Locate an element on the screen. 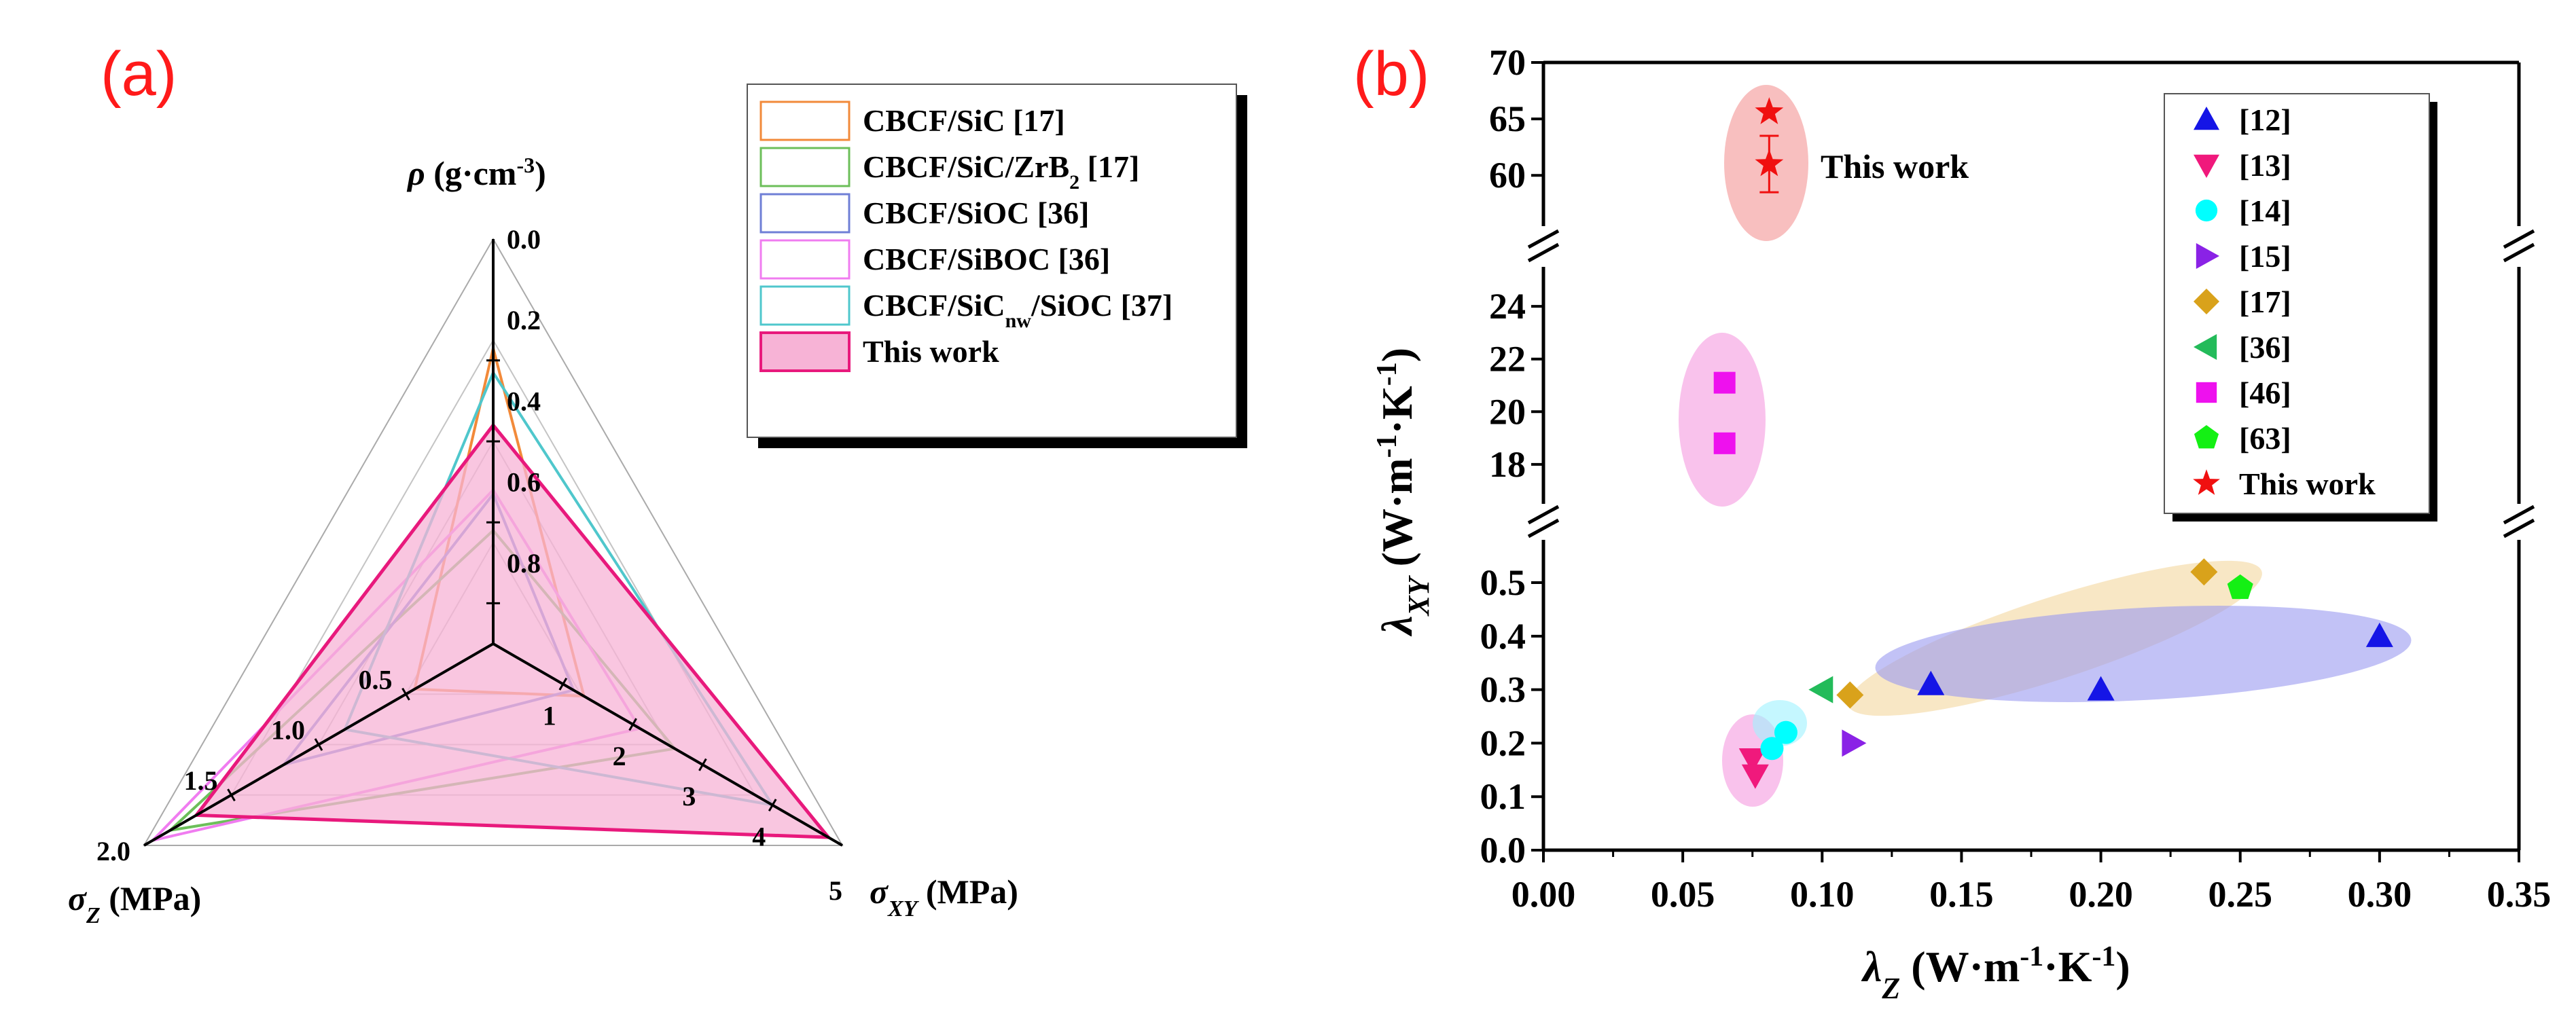 The width and height of the screenshot is (2576, 1024). y-tick-label: 22 is located at coordinates (1507, 359).